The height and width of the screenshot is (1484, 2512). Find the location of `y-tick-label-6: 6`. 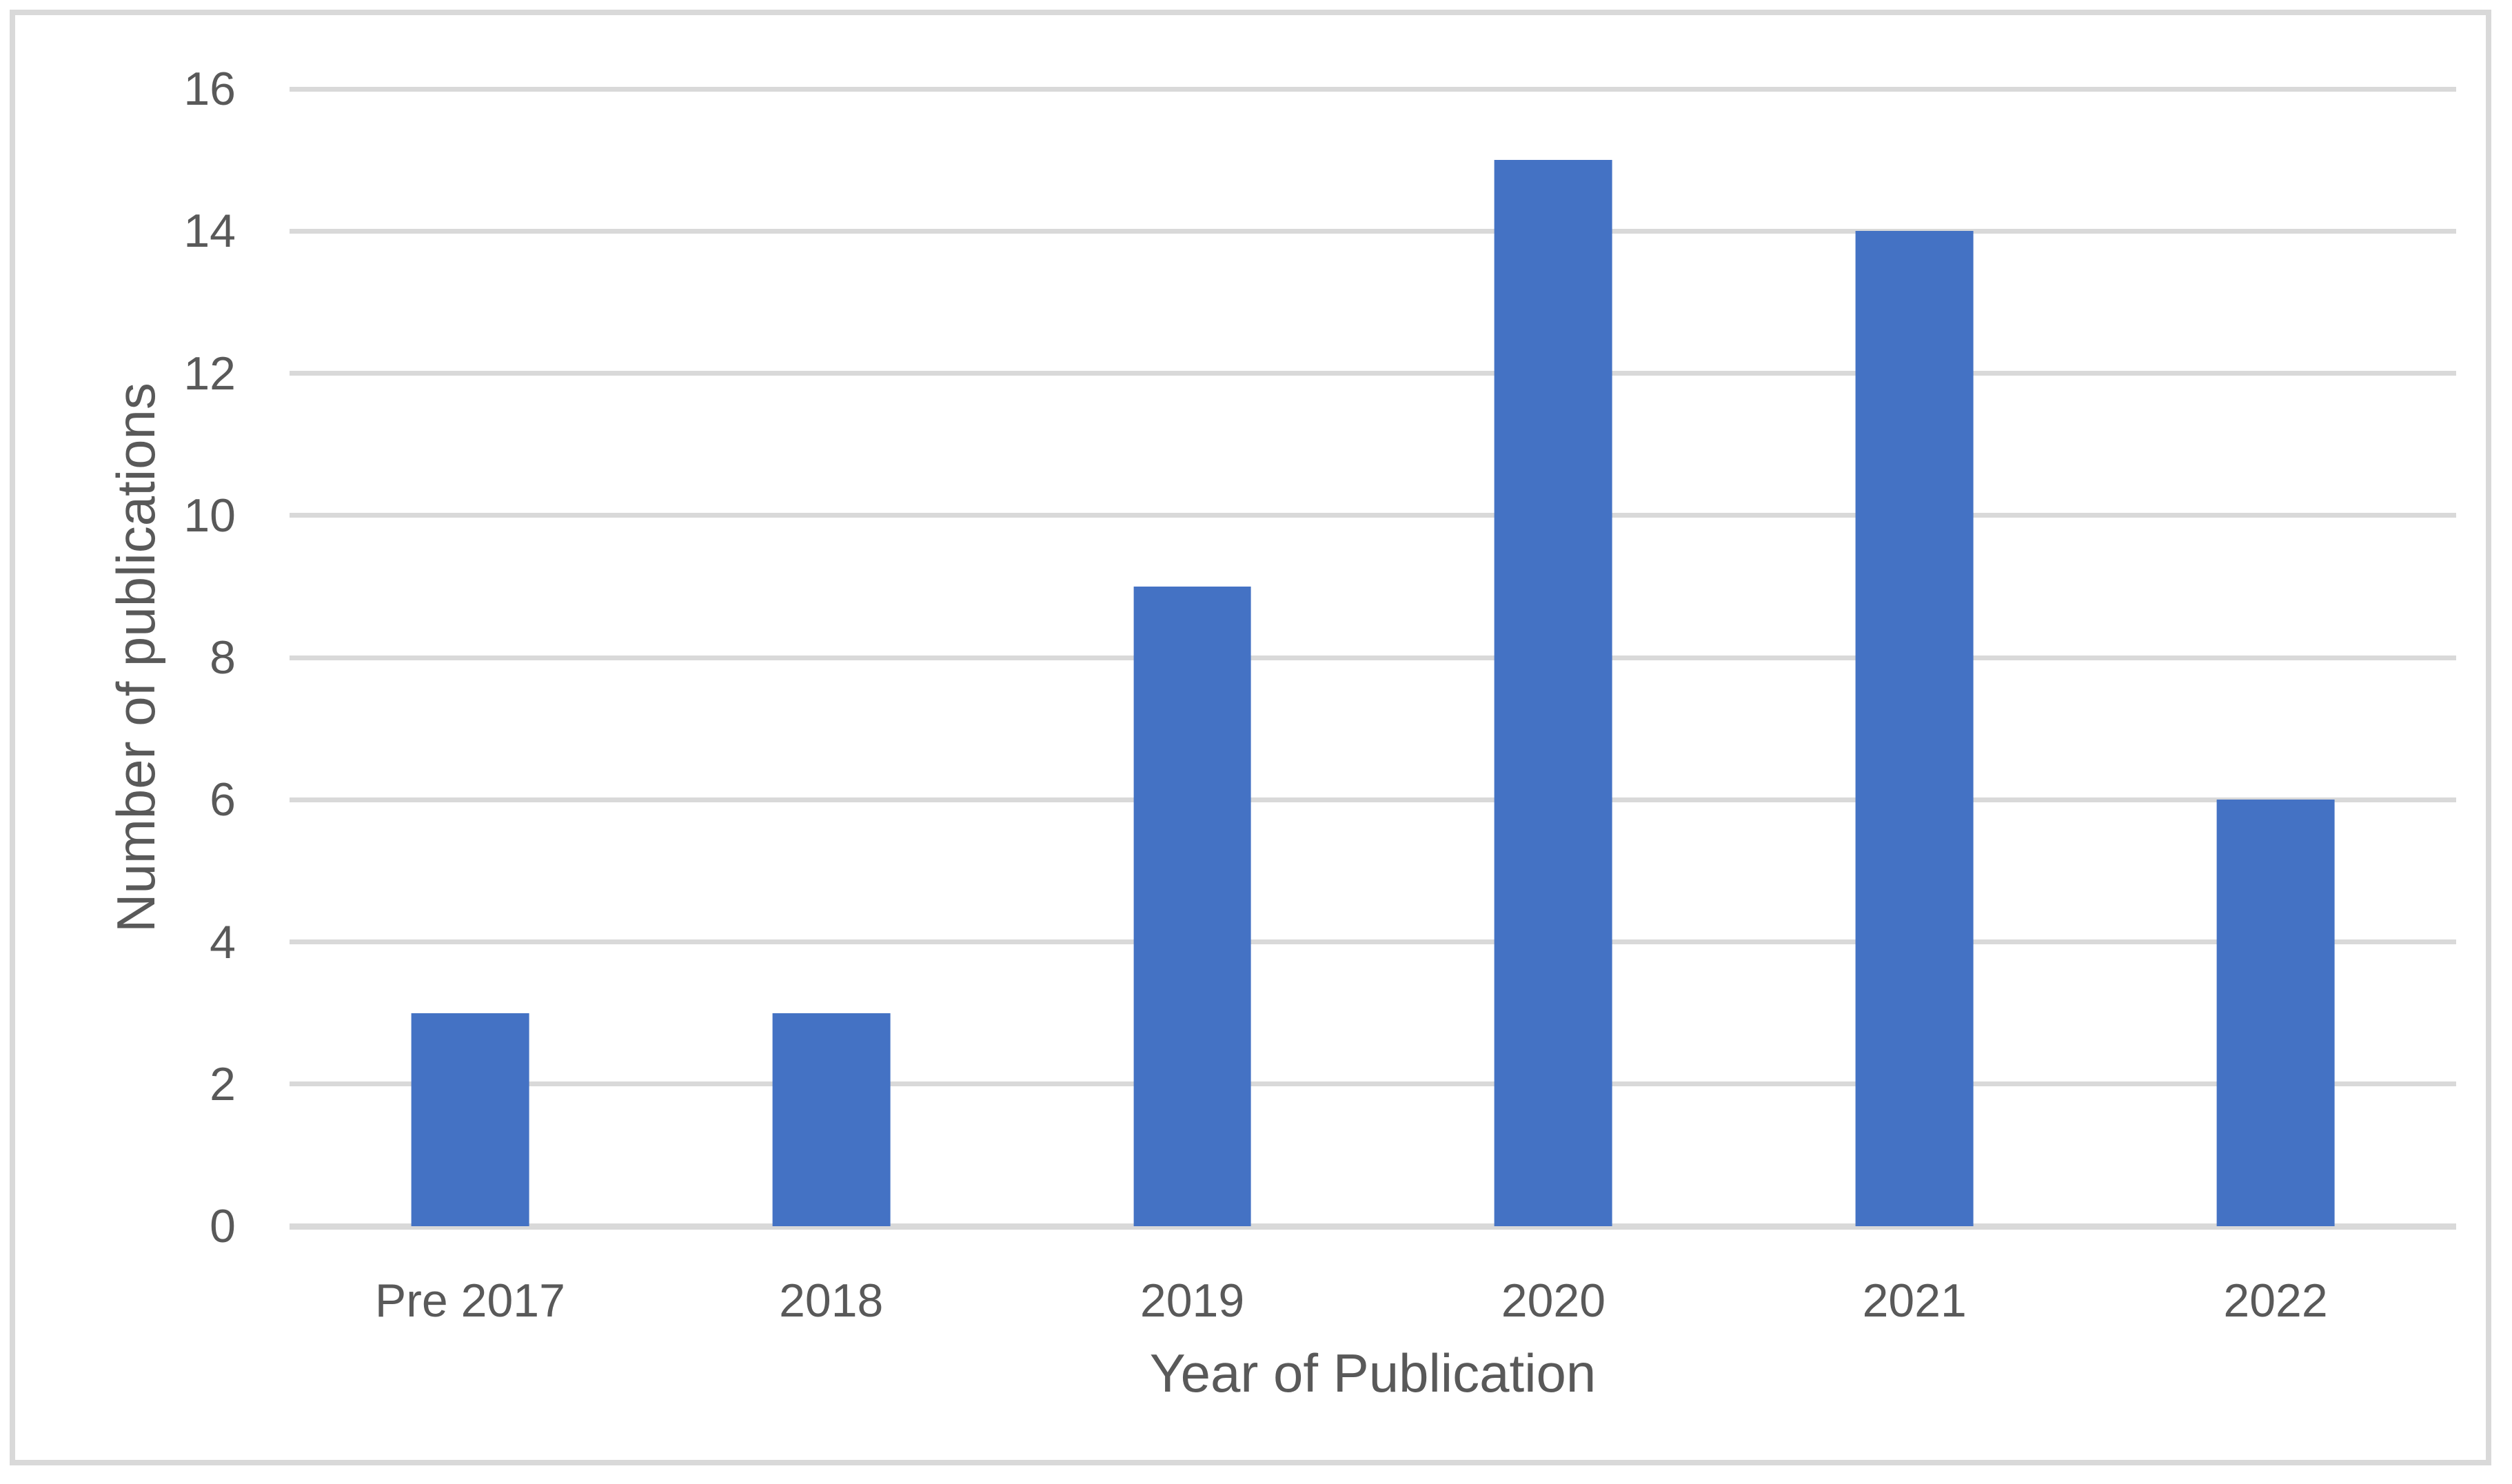

y-tick-label-6: 6 is located at coordinates (223, 799).